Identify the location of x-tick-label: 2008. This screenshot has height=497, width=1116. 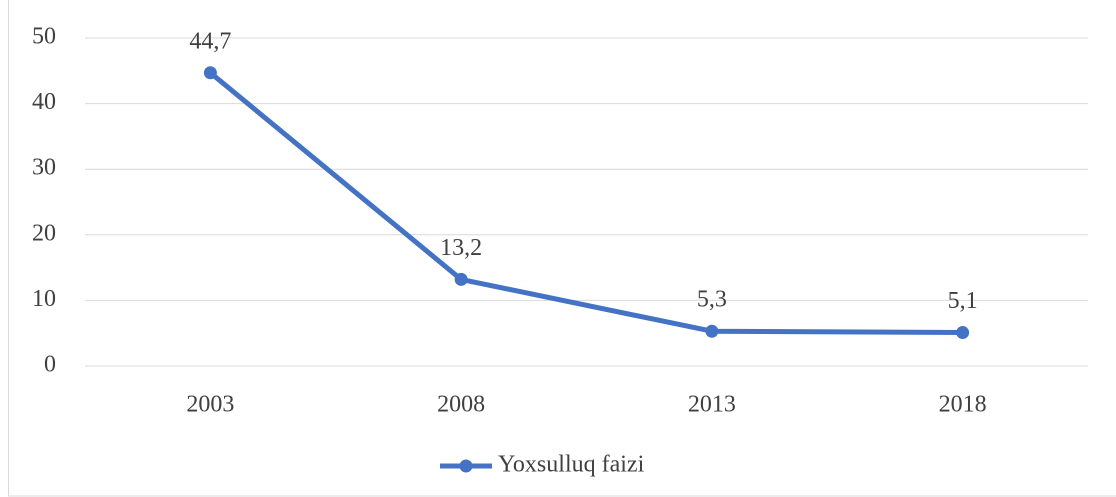
(461, 405).